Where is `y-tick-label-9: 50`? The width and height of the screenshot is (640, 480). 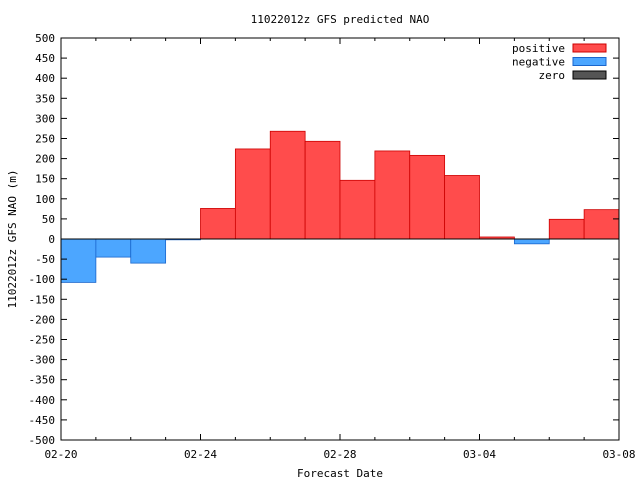 y-tick-label-9: 50 is located at coordinates (48, 219).